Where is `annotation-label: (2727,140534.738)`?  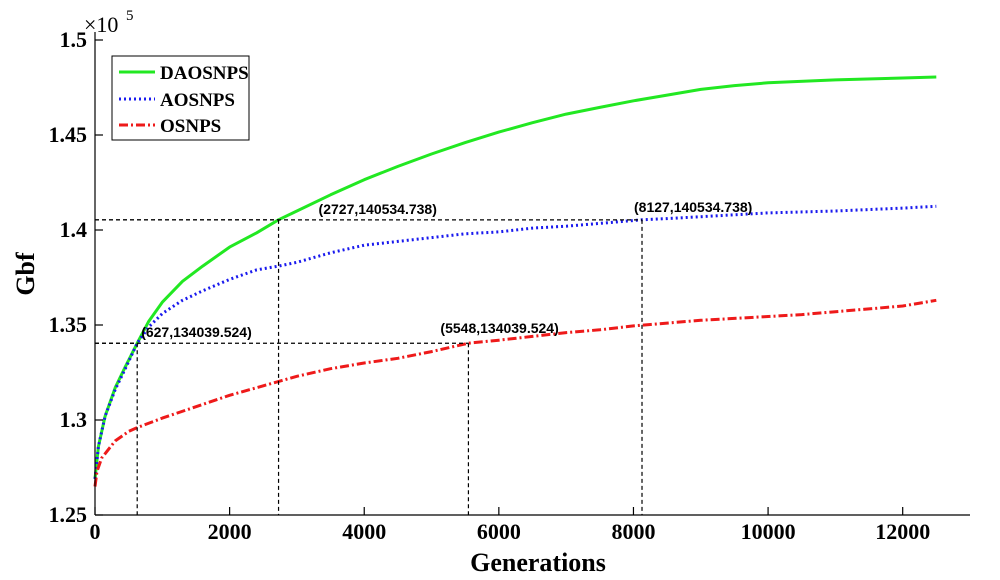
annotation-label: (2727,140534.738) is located at coordinates (378, 209).